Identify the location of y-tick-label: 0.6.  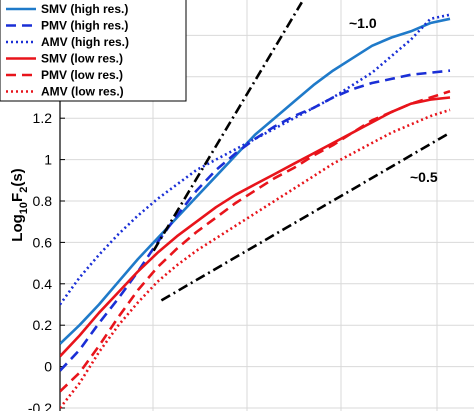
(43, 242).